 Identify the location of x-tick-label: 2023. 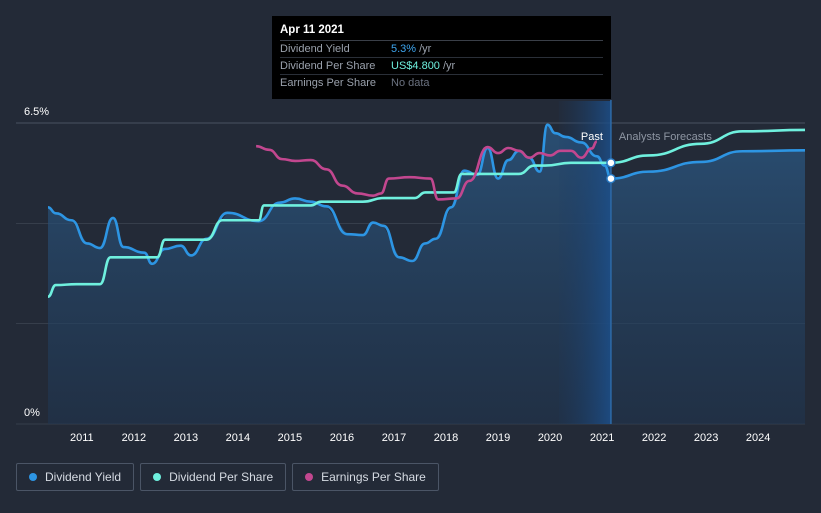
(706, 438).